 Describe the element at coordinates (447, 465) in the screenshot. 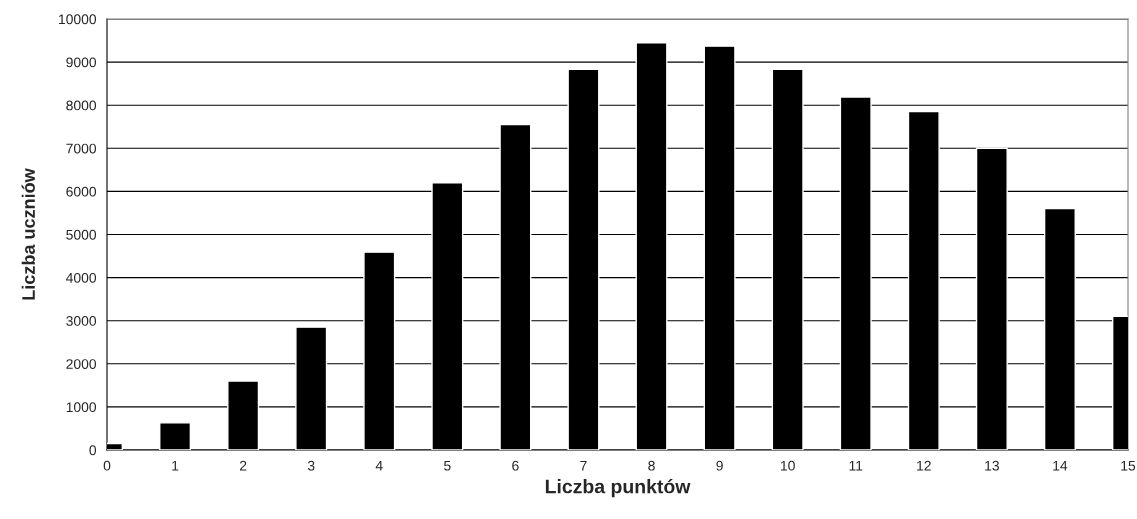

I see `x-tick-label: 5` at that location.